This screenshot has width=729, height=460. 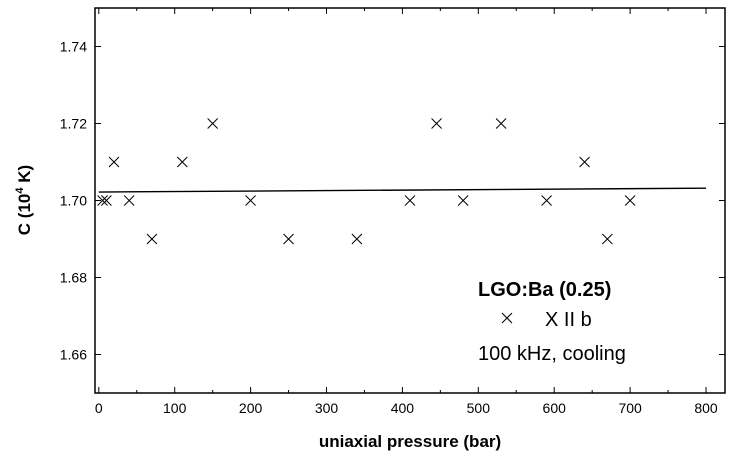 I want to click on y-axis-title-end: K), so click(x=24, y=176).